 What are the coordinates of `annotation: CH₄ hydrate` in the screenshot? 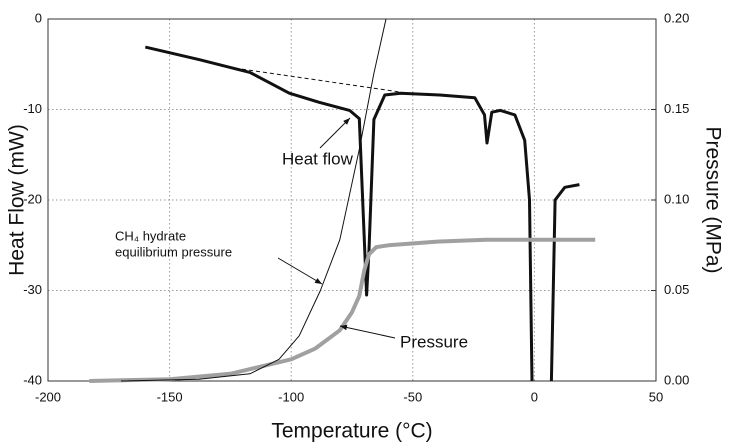 It's located at (150, 235).